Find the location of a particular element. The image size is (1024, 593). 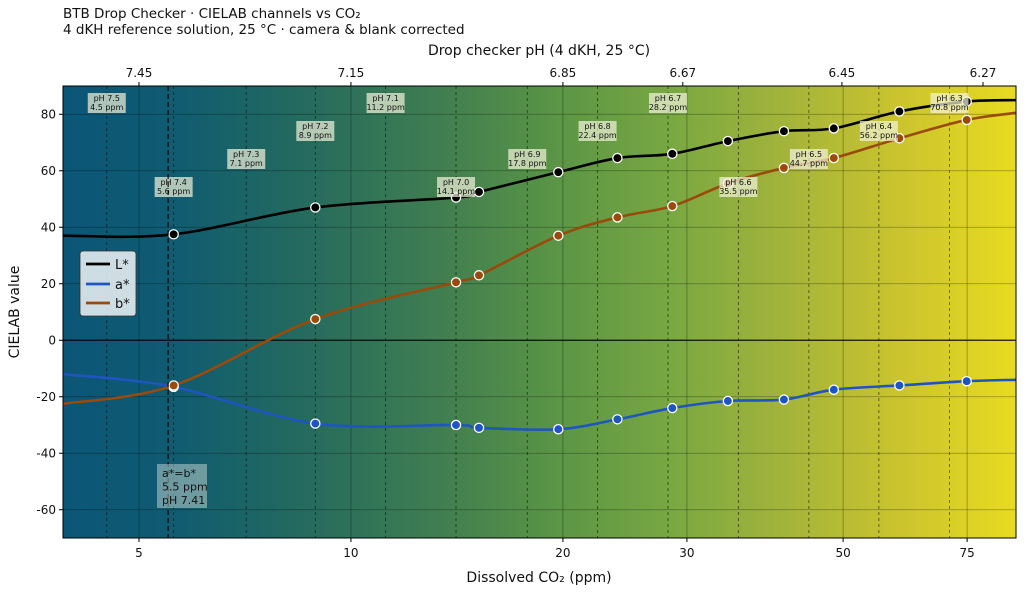

ph-marker-label: pH 6.370.8 ppm is located at coordinates (949, 103).